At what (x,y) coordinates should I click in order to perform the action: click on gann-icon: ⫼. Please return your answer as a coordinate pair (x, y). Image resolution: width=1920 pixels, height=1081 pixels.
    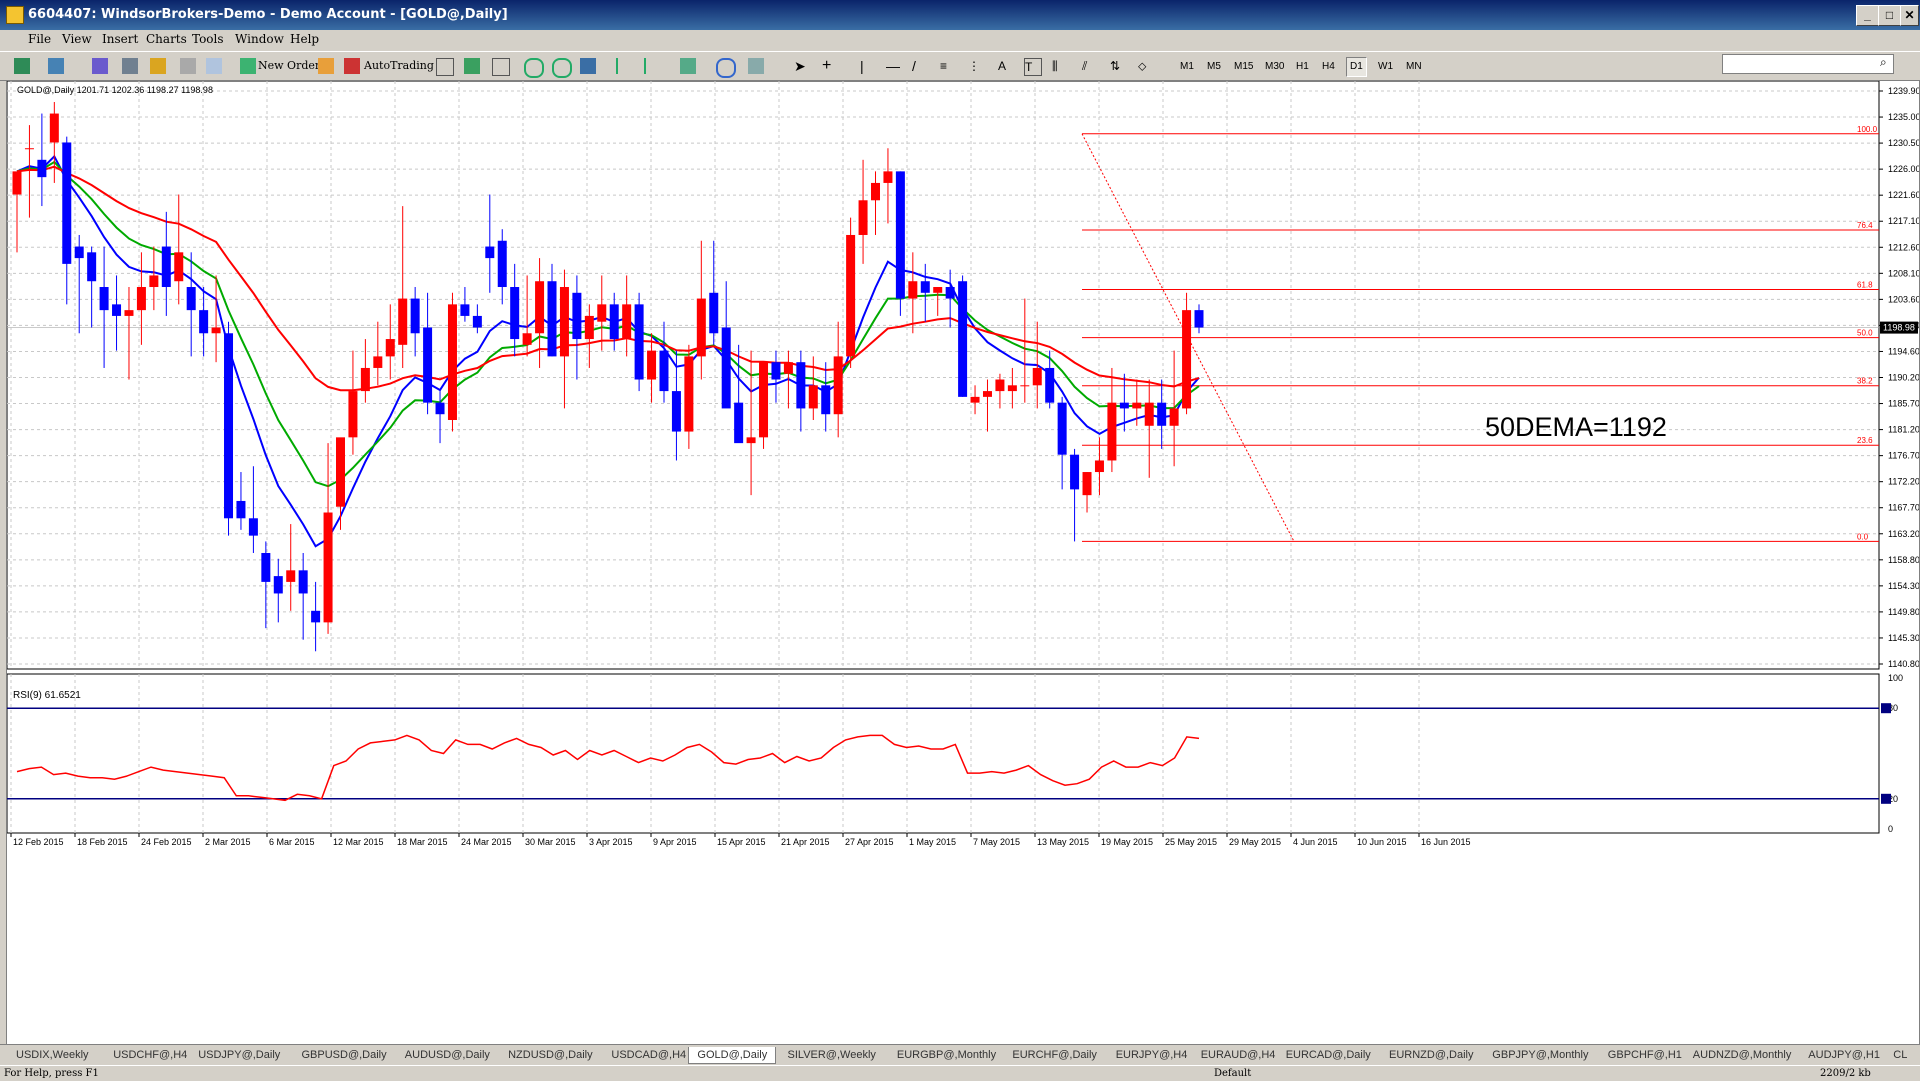
    Looking at the image, I should click on (1055, 66).